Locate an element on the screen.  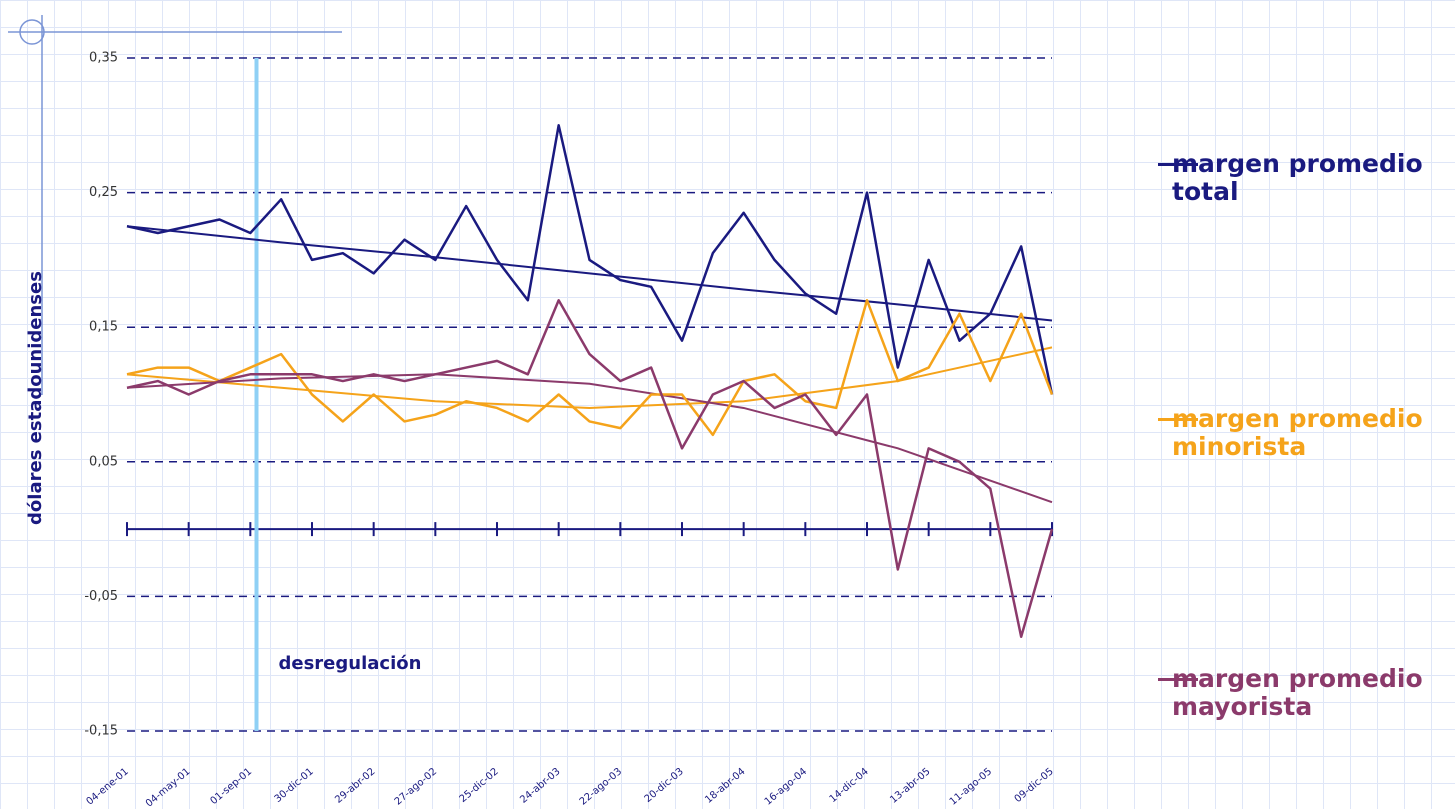
x-tick-label: 18-abr-04 is located at coordinates (725, 786).